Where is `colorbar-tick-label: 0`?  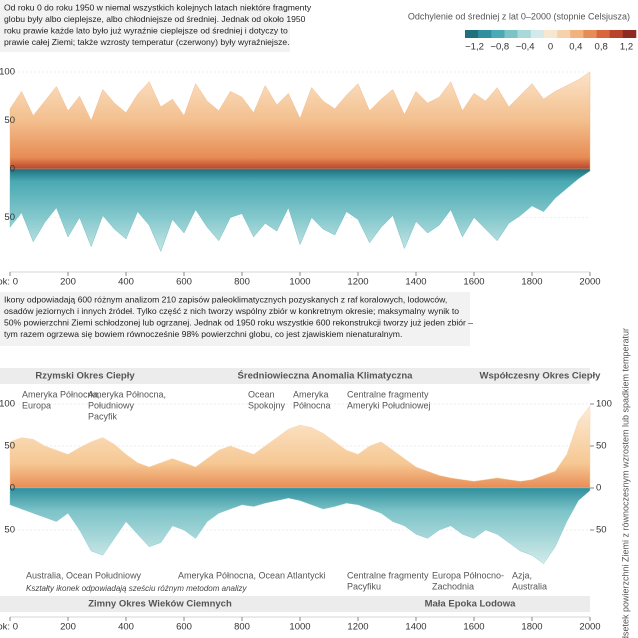 colorbar-tick-label: 0 is located at coordinates (550, 47).